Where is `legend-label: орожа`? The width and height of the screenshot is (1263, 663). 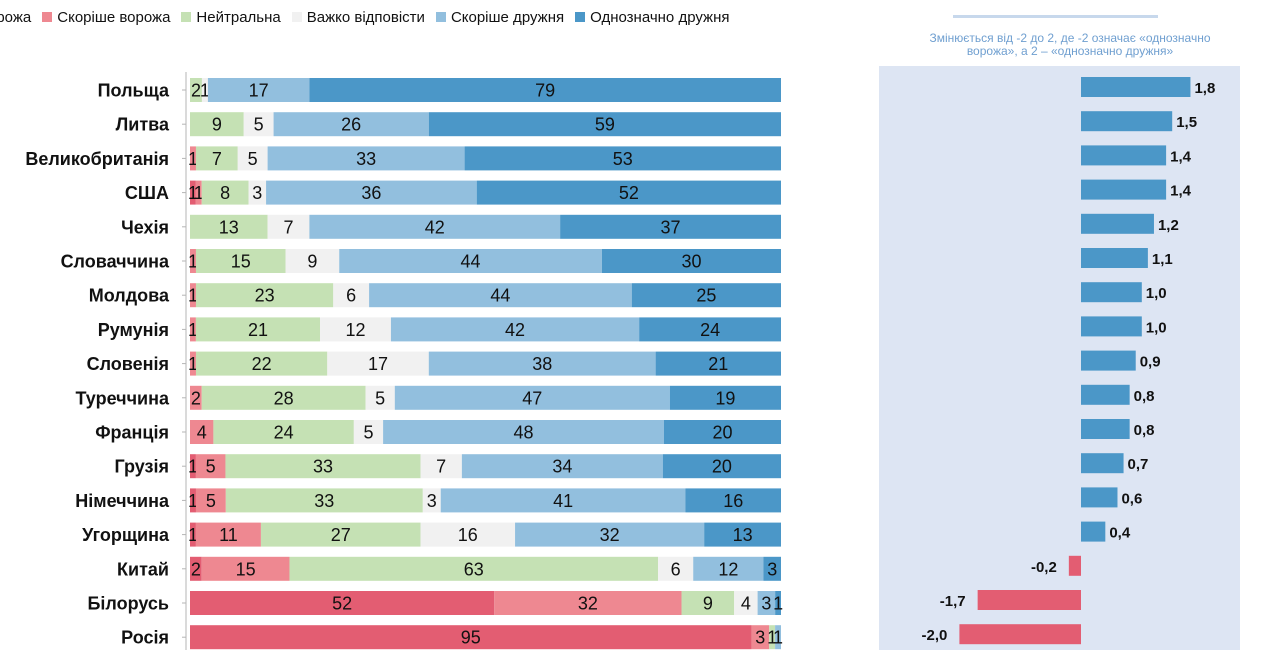 legend-label: орожа is located at coordinates (16, 17).